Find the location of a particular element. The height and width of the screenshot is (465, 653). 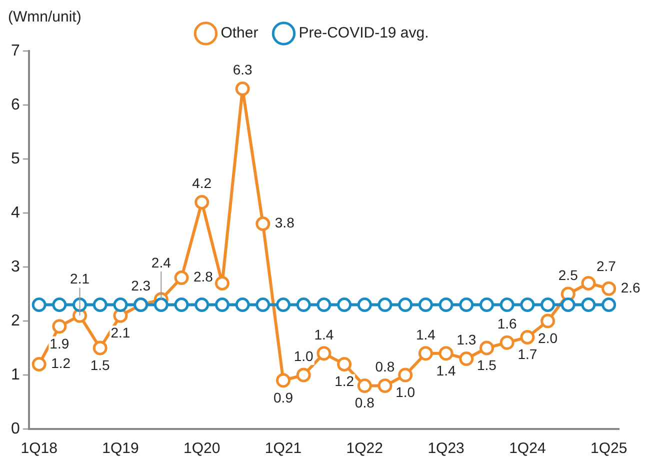

x-tick-label: 1Q25 is located at coordinates (609, 449).